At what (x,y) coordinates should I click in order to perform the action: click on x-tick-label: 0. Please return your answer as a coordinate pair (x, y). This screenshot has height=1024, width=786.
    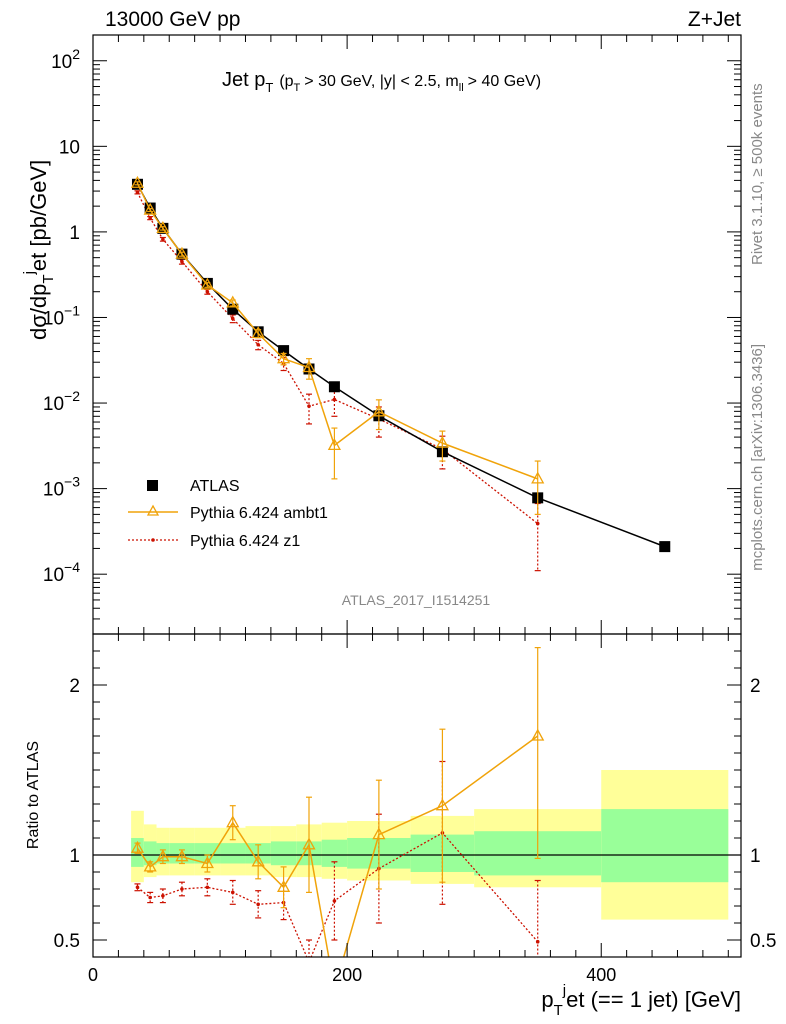
    Looking at the image, I should click on (93, 975).